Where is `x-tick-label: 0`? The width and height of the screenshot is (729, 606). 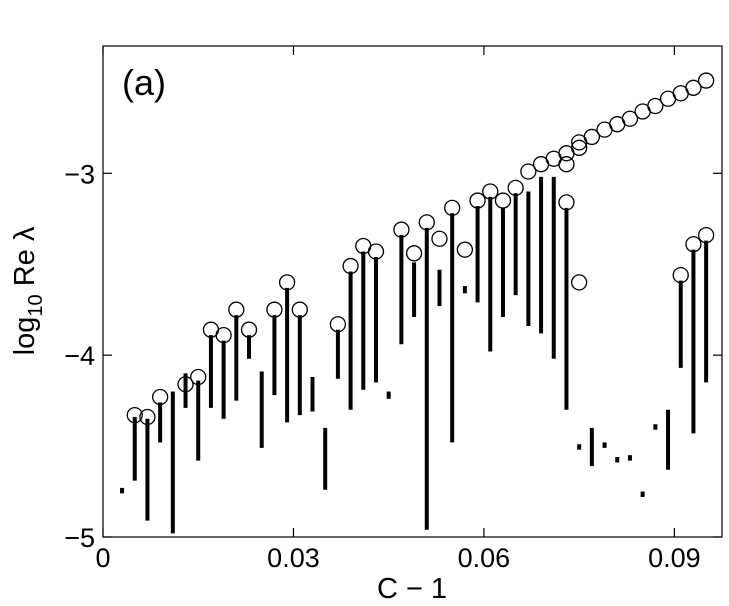 x-tick-label: 0 is located at coordinates (102, 558).